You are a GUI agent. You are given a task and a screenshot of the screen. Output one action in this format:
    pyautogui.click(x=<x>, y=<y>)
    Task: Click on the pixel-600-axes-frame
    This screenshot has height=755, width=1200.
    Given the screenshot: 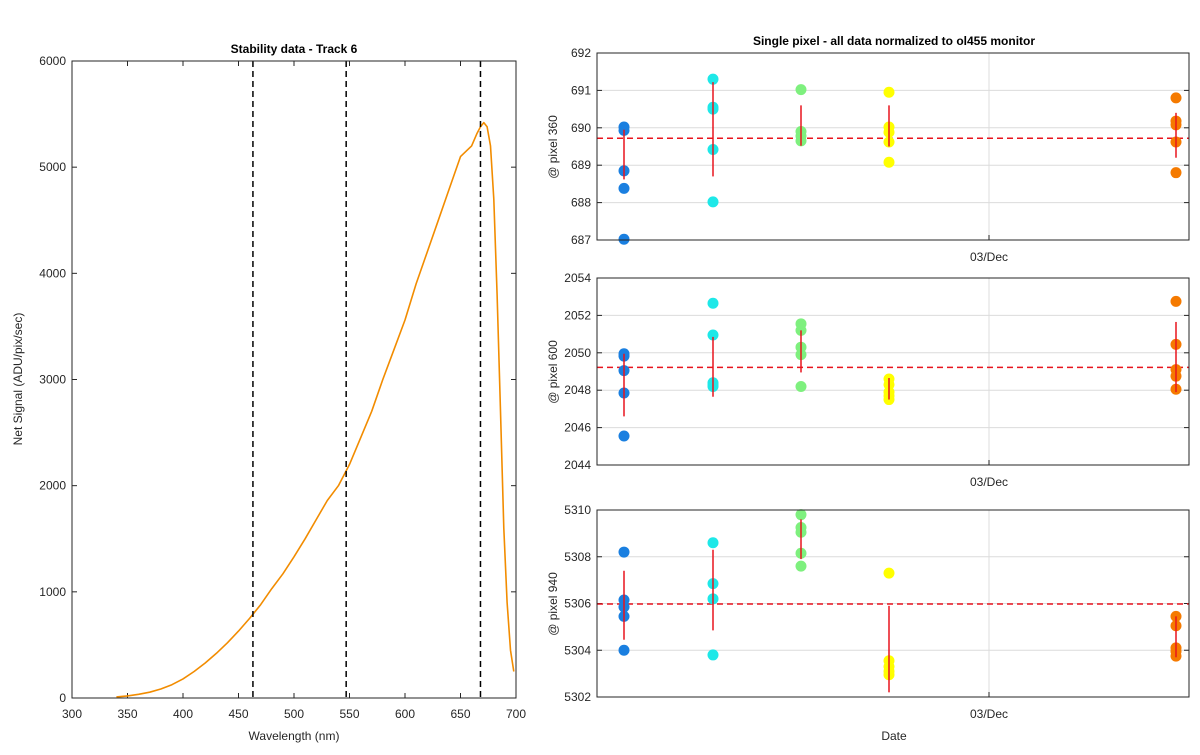 What is the action you would take?
    pyautogui.click(x=893, y=371)
    